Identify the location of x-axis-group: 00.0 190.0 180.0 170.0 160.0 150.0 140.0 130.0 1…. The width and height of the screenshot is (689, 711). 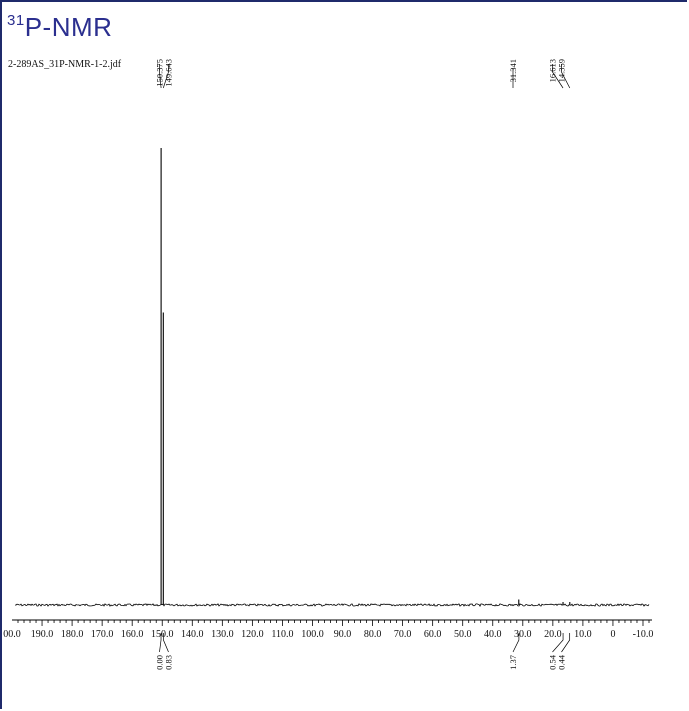
(328, 629).